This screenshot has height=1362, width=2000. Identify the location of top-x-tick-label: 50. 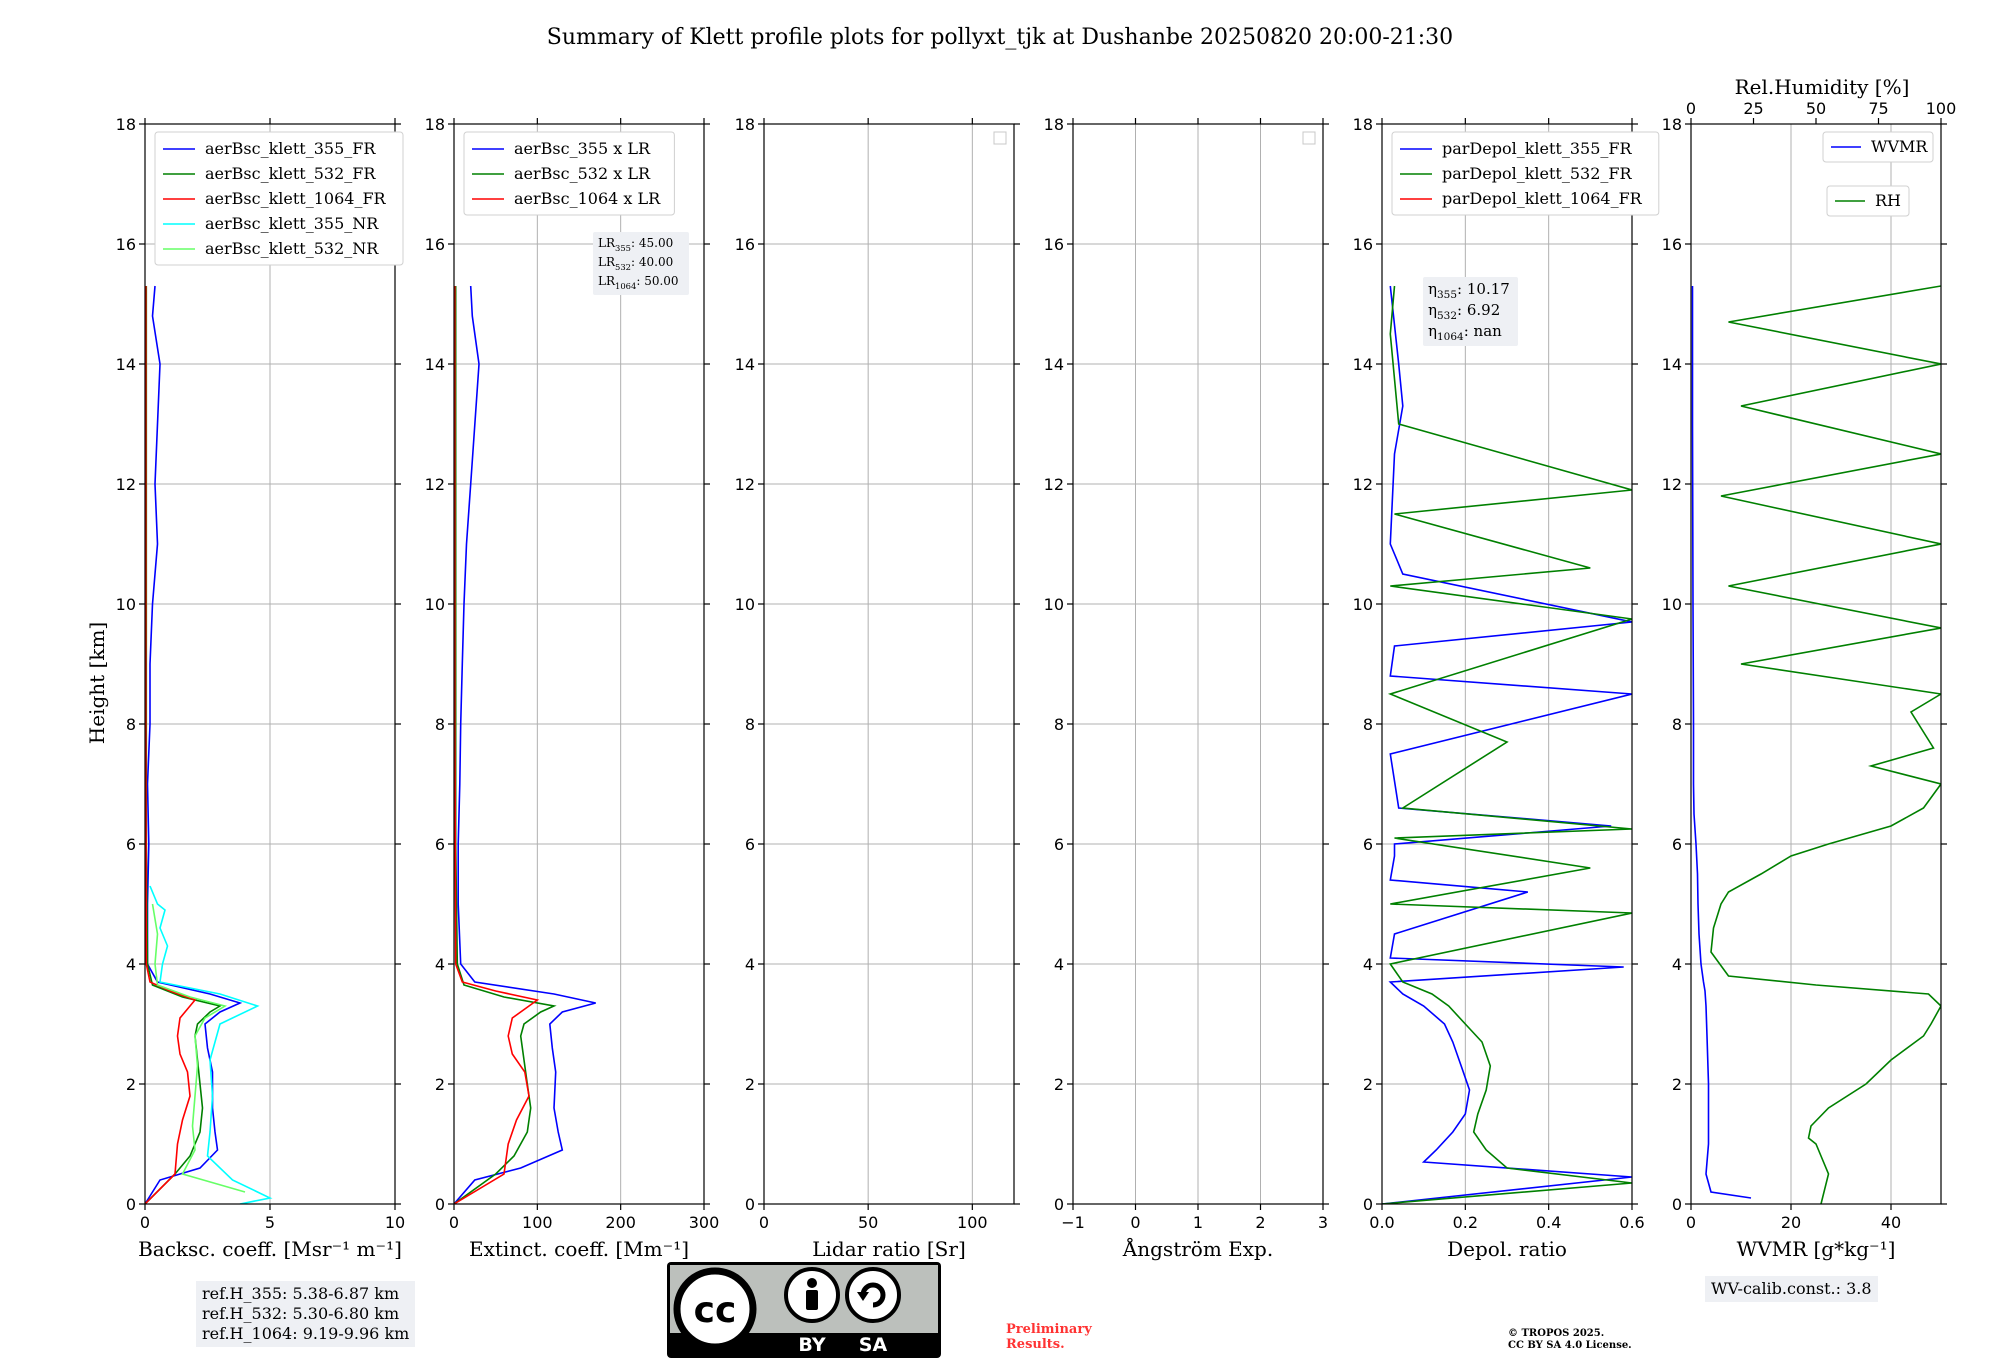
(1816, 108).